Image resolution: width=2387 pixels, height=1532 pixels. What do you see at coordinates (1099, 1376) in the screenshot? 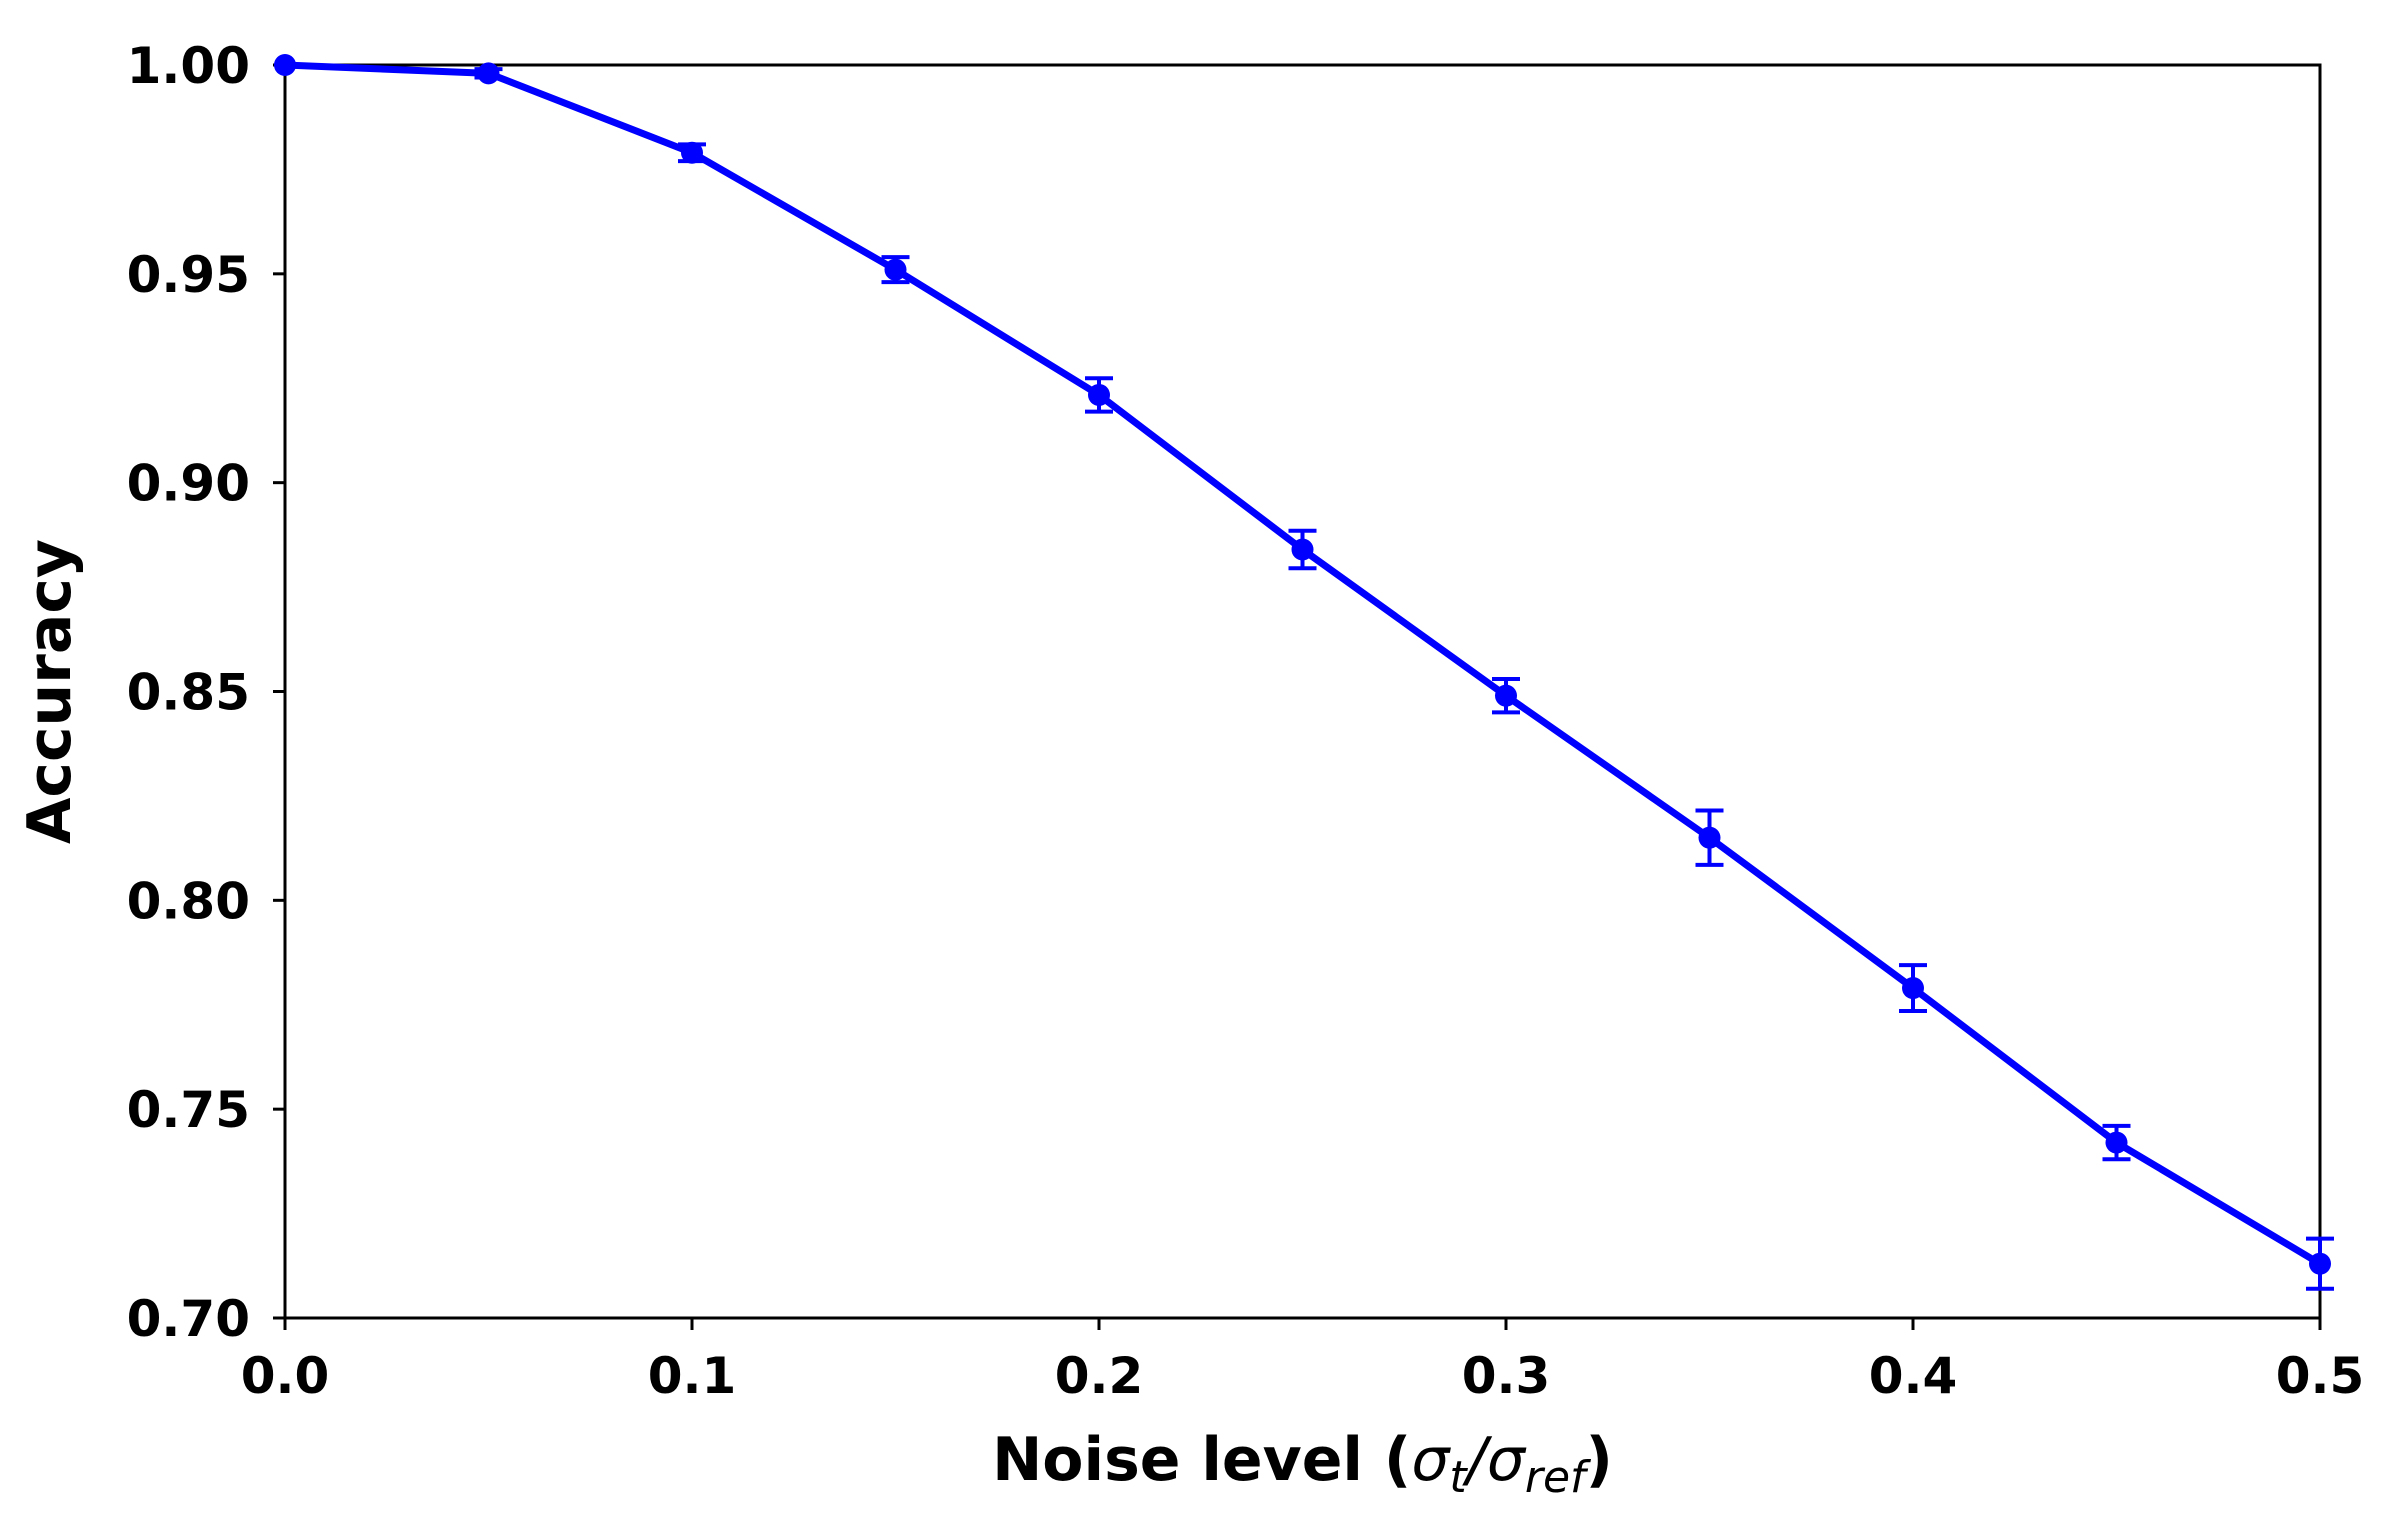
I see `x-tick-label: 0.2` at bounding box center [1099, 1376].